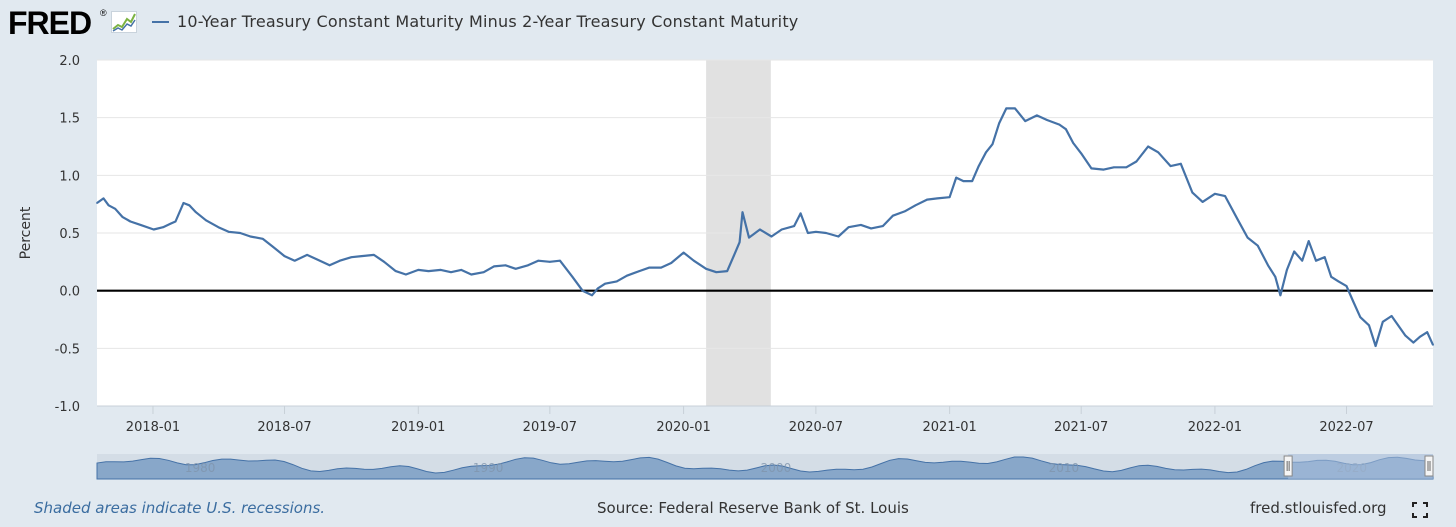  I want to click on y-tick-label: 0.5, so click(69, 234).